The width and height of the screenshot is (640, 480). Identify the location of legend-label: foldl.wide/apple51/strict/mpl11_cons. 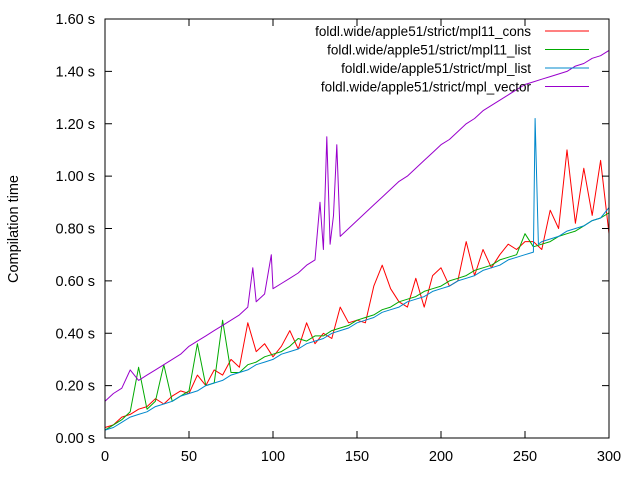
(423, 31).